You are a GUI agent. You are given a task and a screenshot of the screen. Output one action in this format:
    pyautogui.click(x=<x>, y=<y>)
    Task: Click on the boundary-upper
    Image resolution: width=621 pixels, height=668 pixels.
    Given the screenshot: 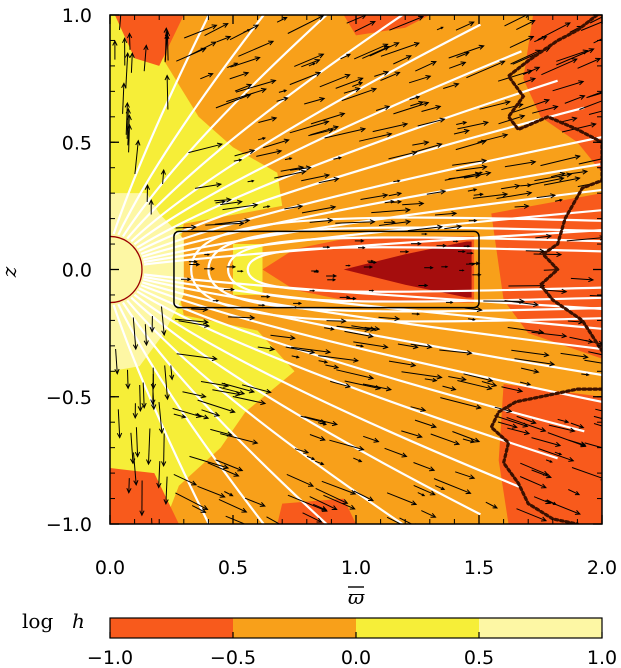 What is the action you would take?
    pyautogui.click(x=554, y=184)
    